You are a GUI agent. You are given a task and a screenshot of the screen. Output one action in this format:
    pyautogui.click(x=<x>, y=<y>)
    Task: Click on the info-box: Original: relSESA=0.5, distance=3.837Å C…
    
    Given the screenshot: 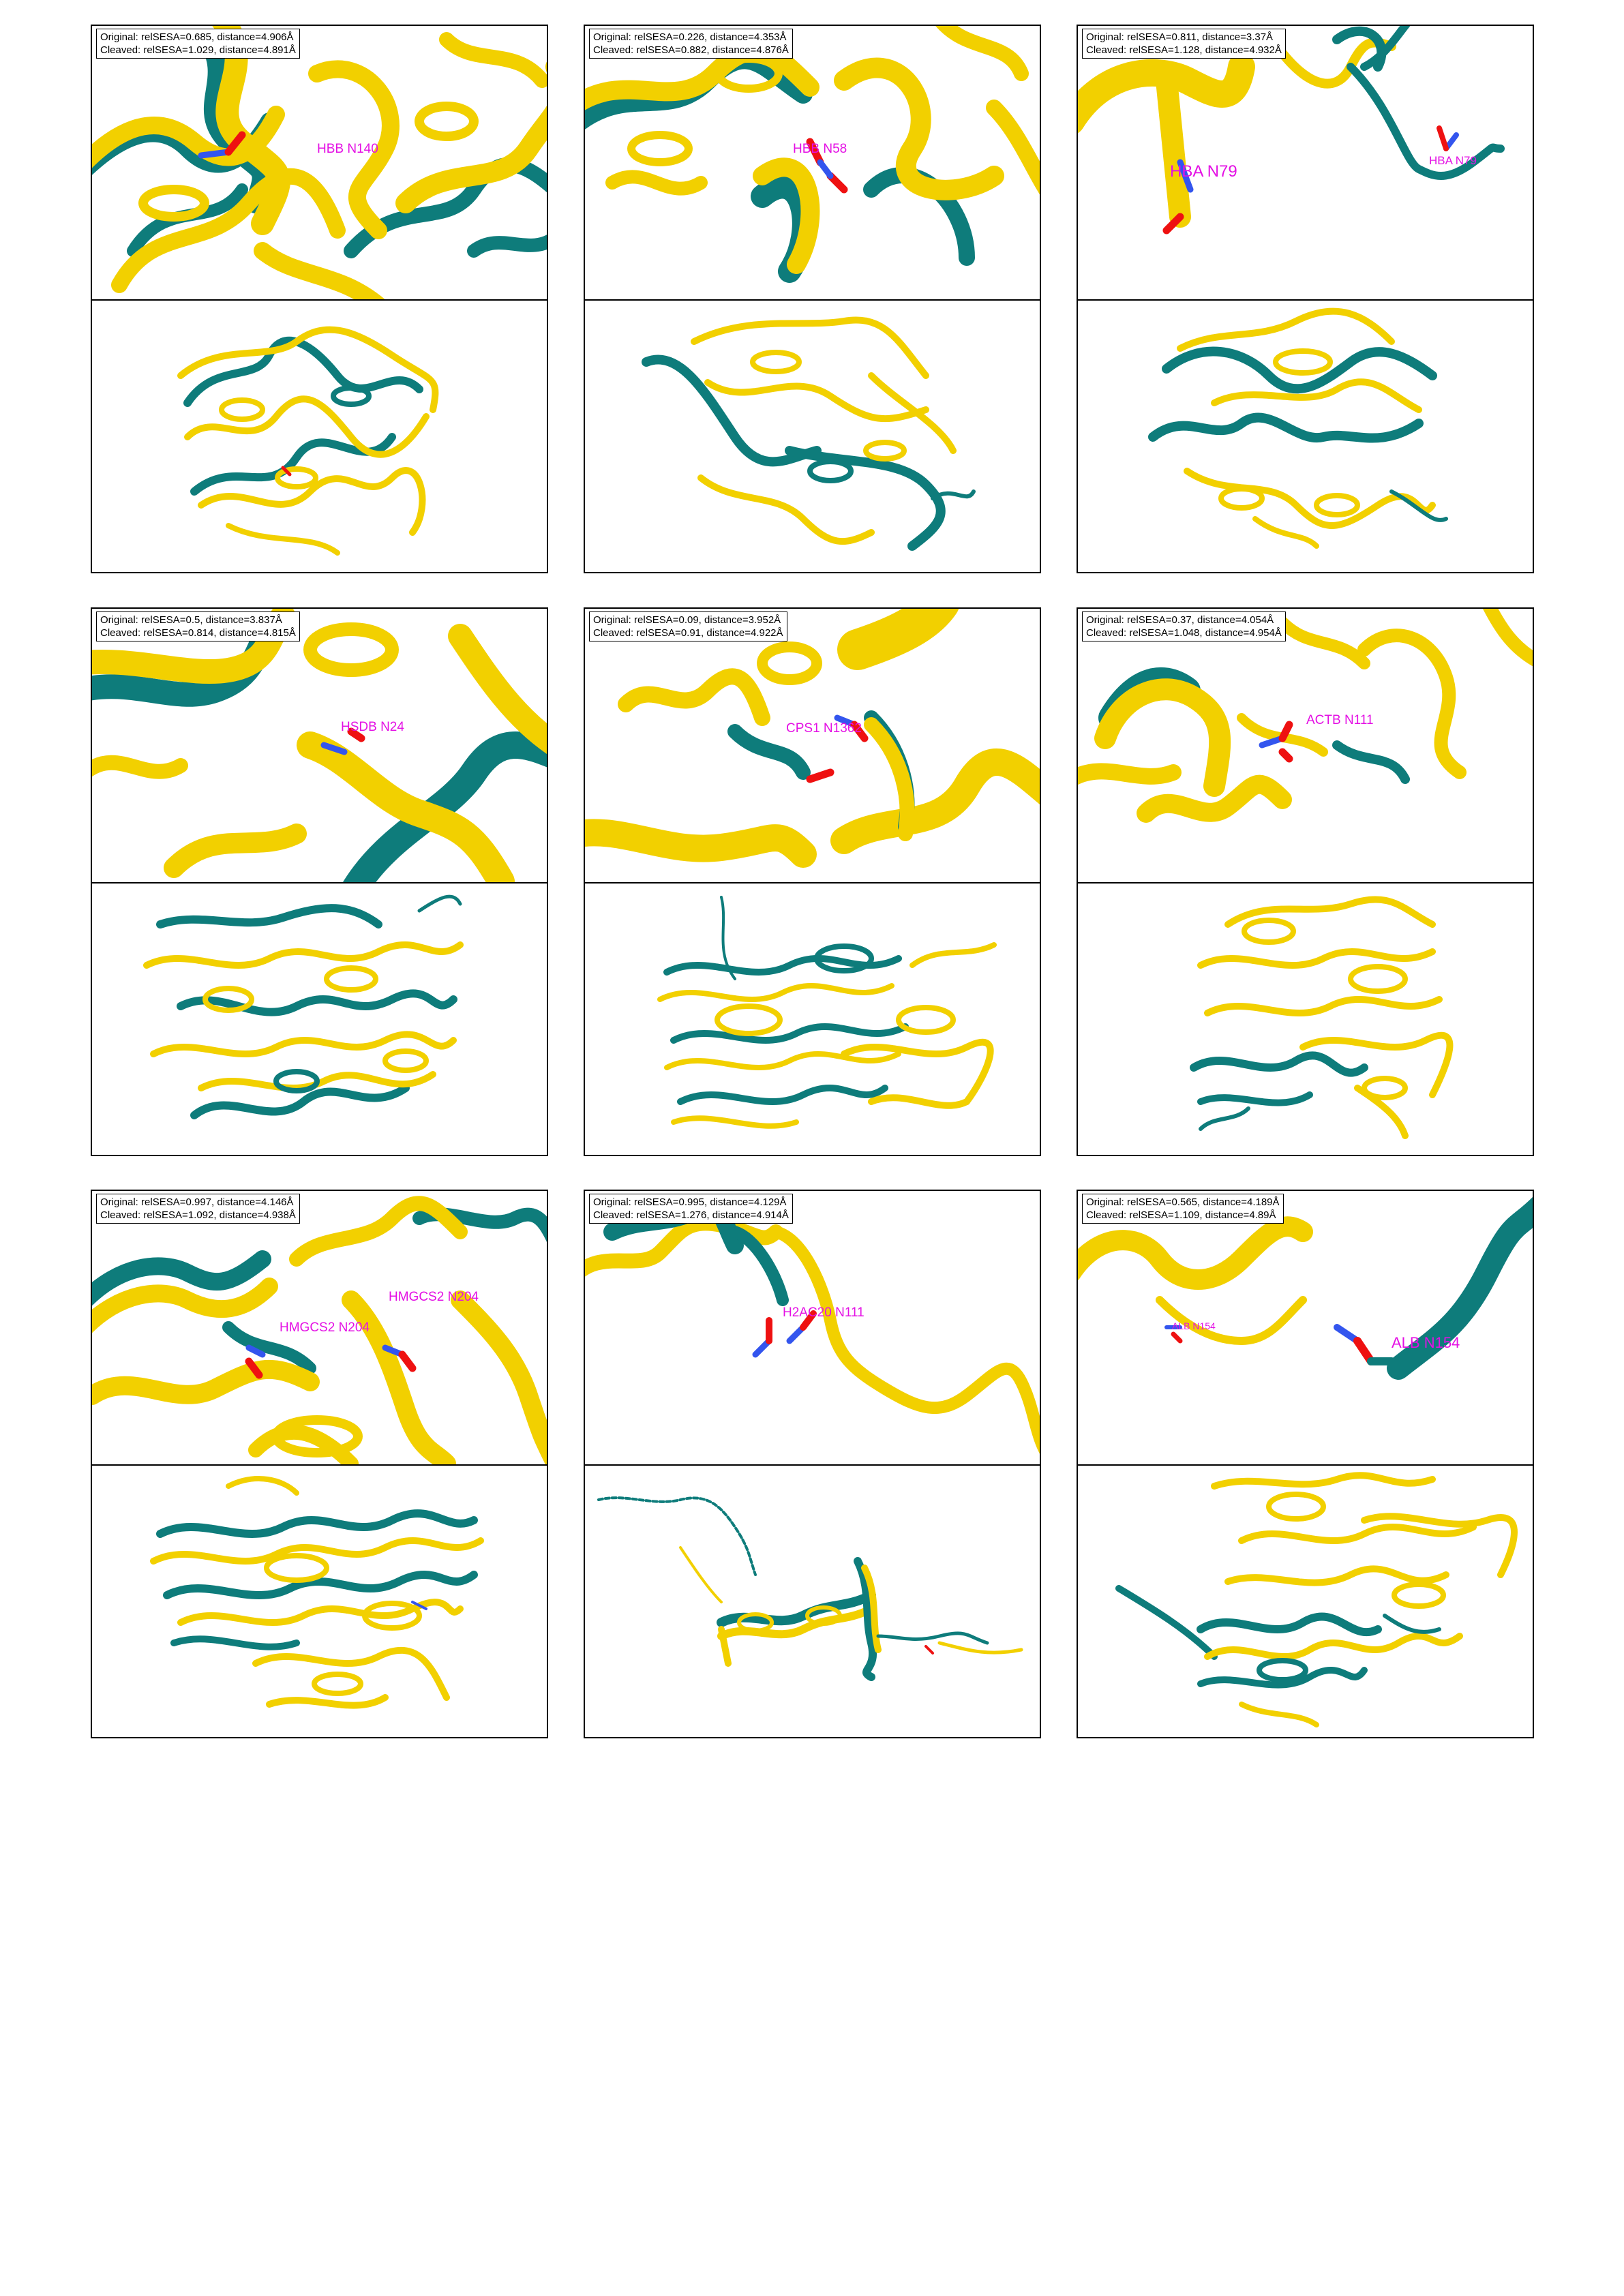 What is the action you would take?
    pyautogui.click(x=198, y=626)
    